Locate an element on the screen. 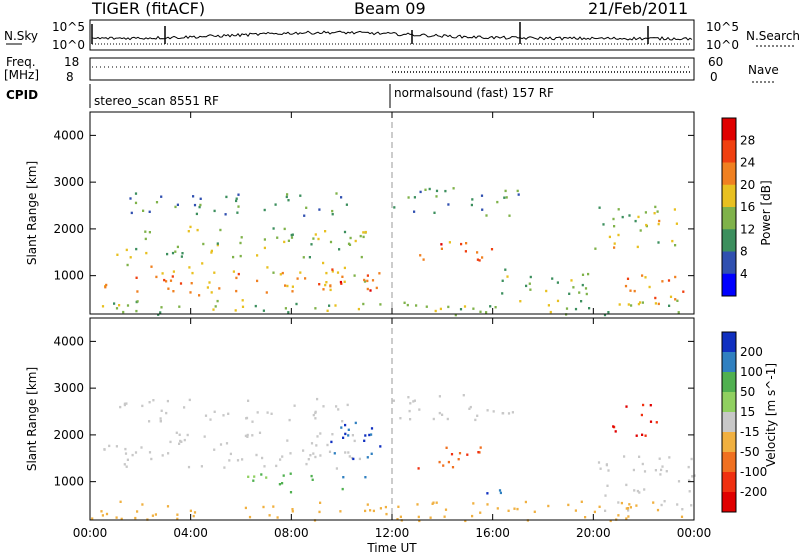 The image size is (800, 554). nsky-line is located at coordinates (392, 35).